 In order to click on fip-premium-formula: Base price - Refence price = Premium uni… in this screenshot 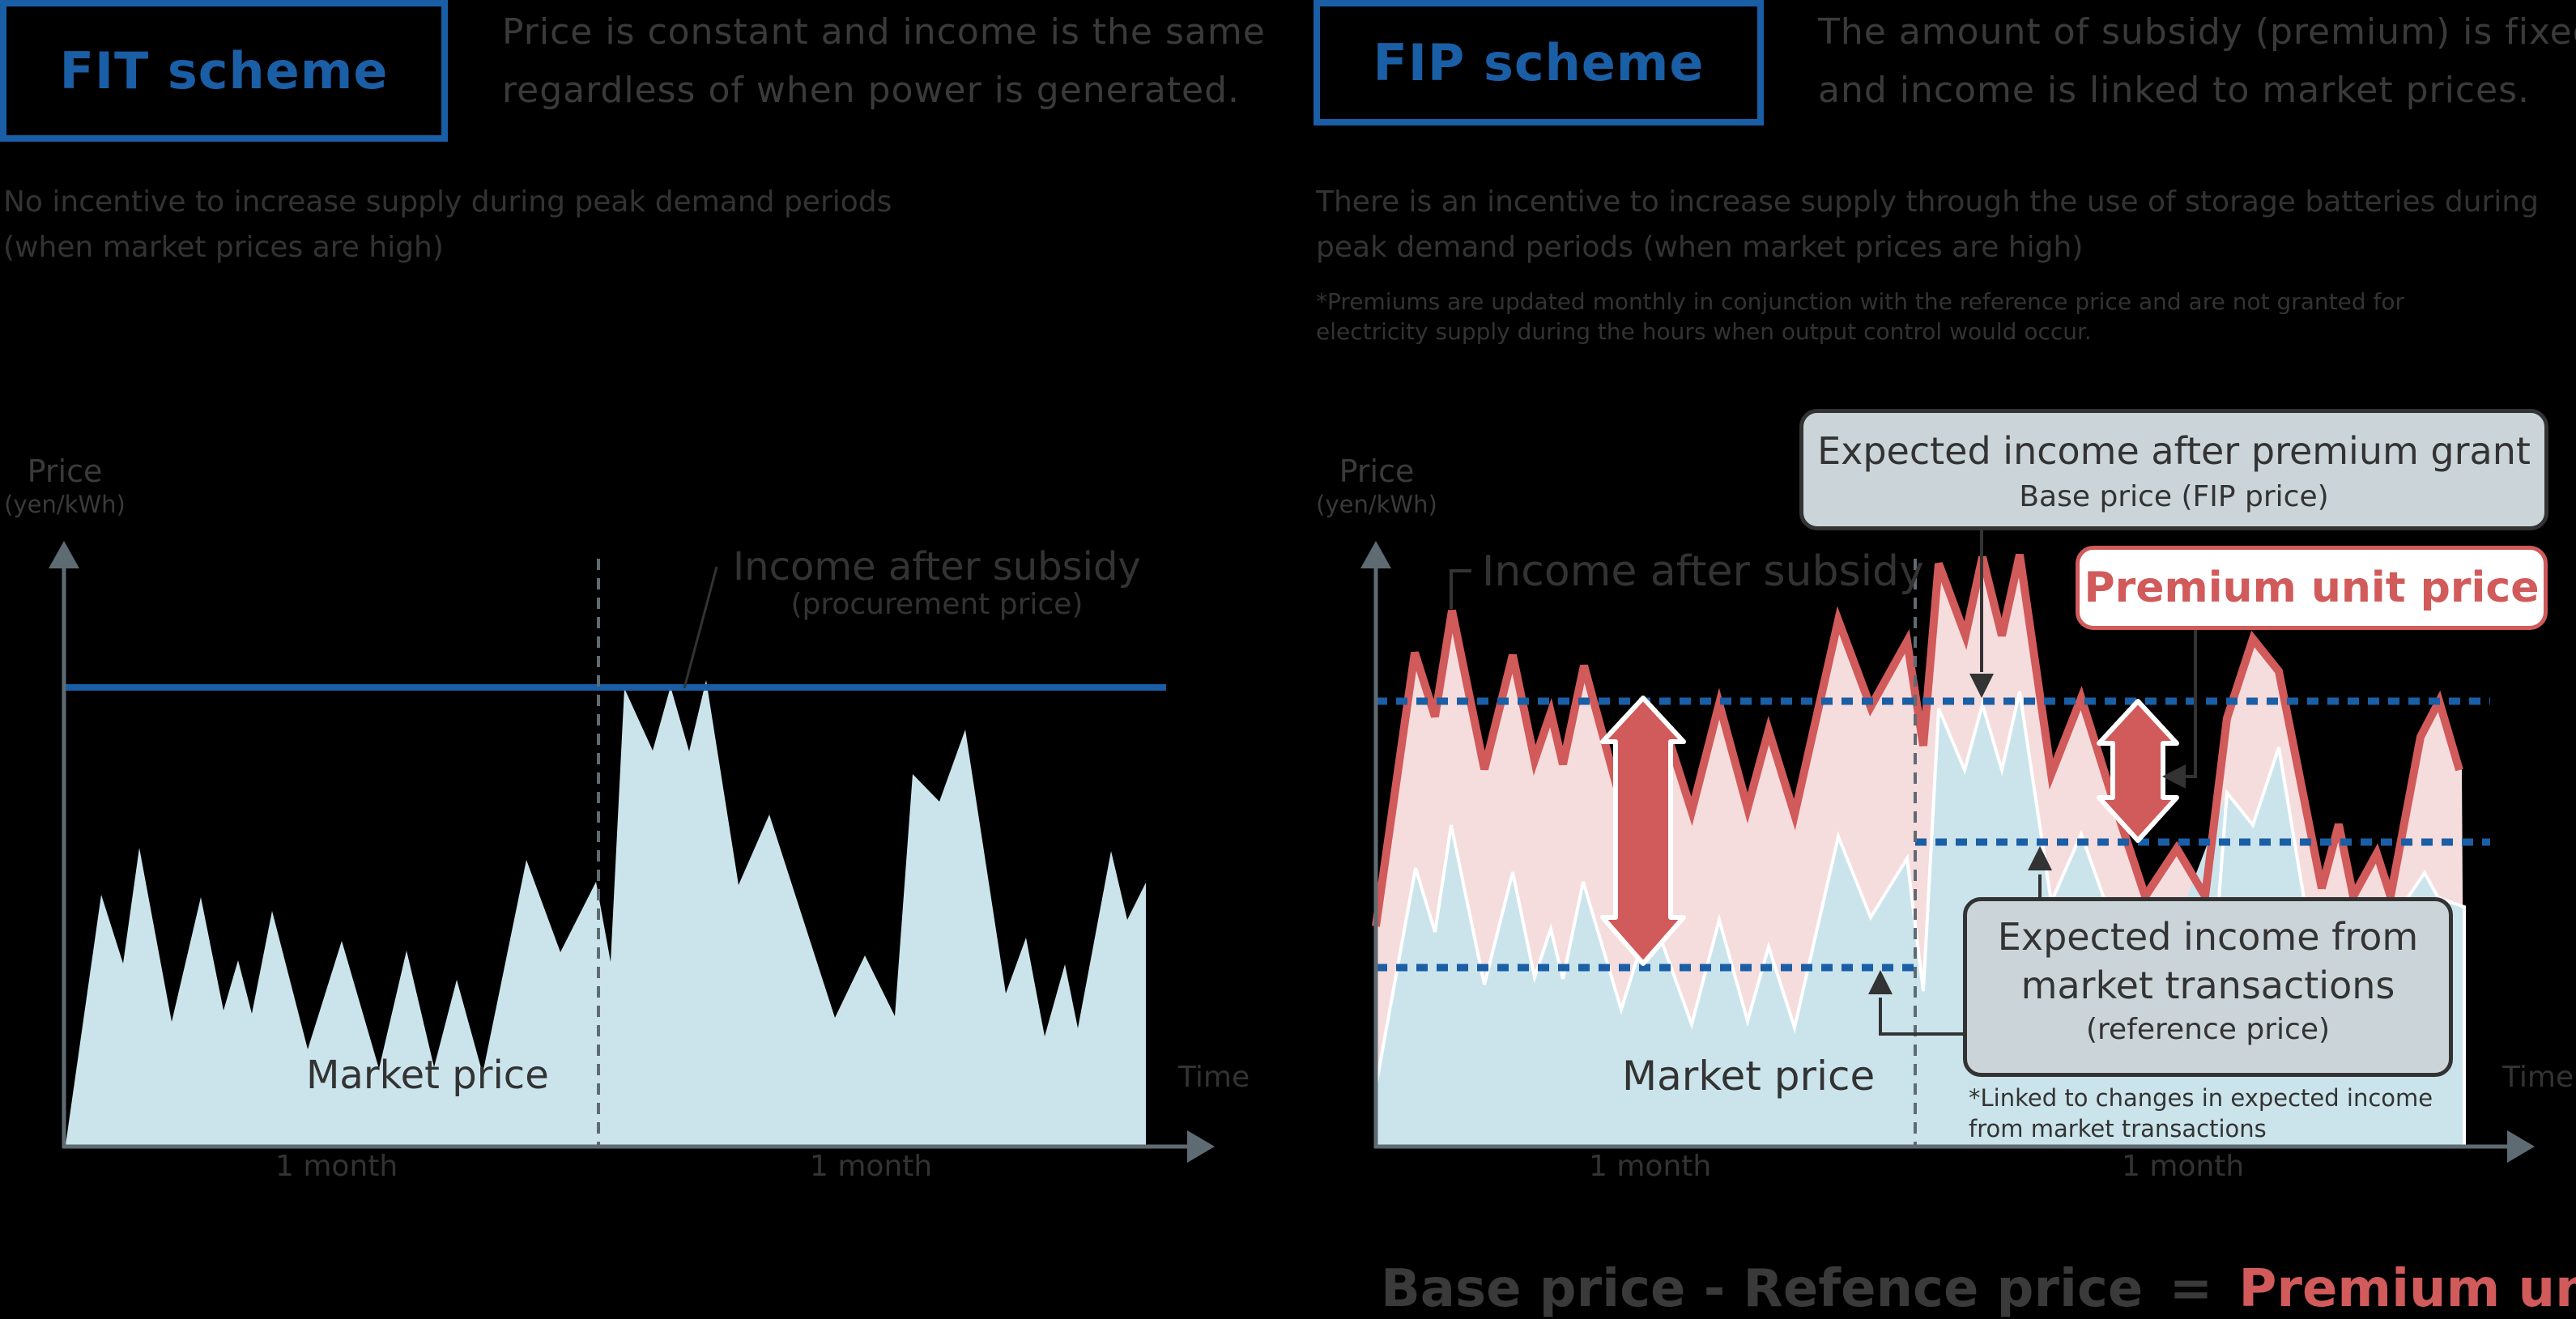, I will do `click(1978, 1289)`.